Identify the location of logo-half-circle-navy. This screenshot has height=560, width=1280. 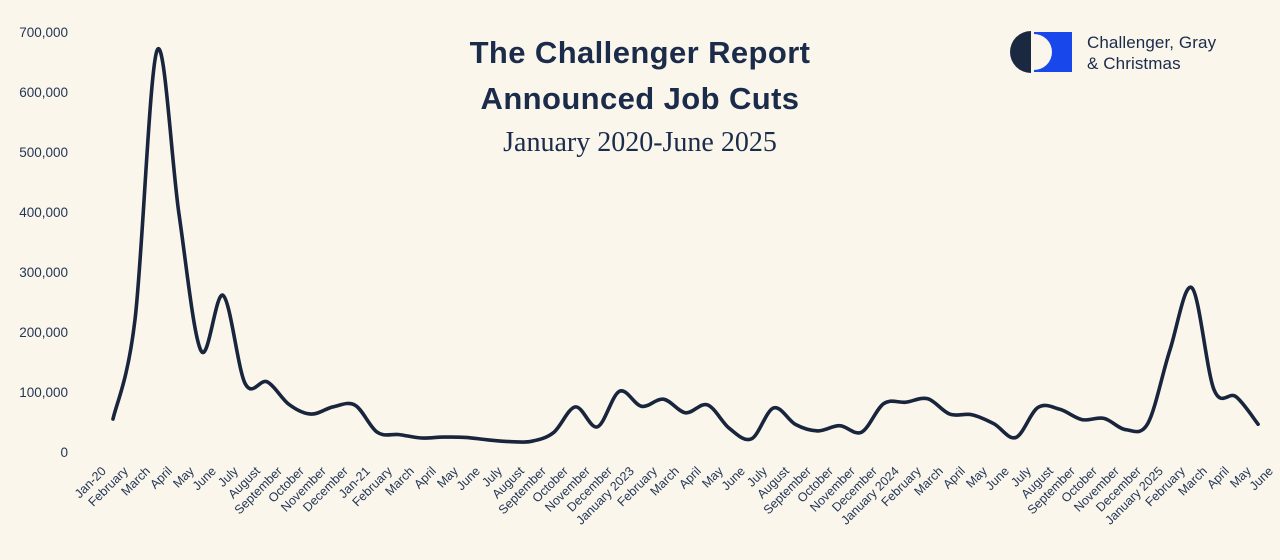
(1020, 52).